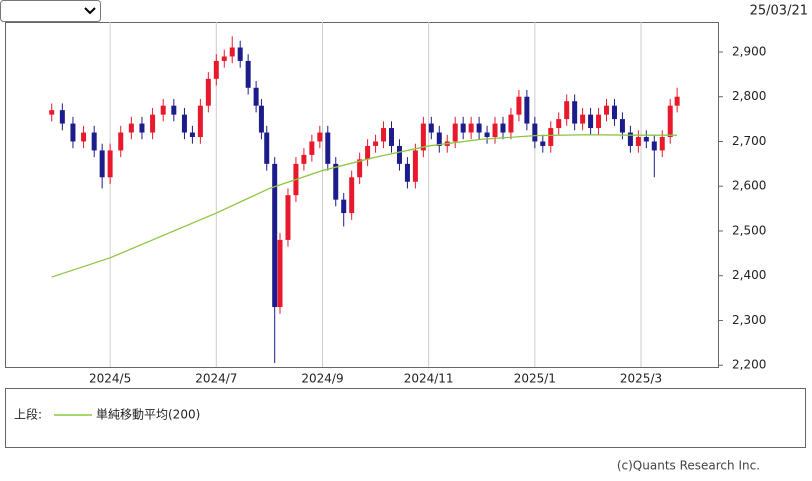  Describe the element at coordinates (749, 275) in the screenshot. I see `y-tick-label: 2,400` at that location.